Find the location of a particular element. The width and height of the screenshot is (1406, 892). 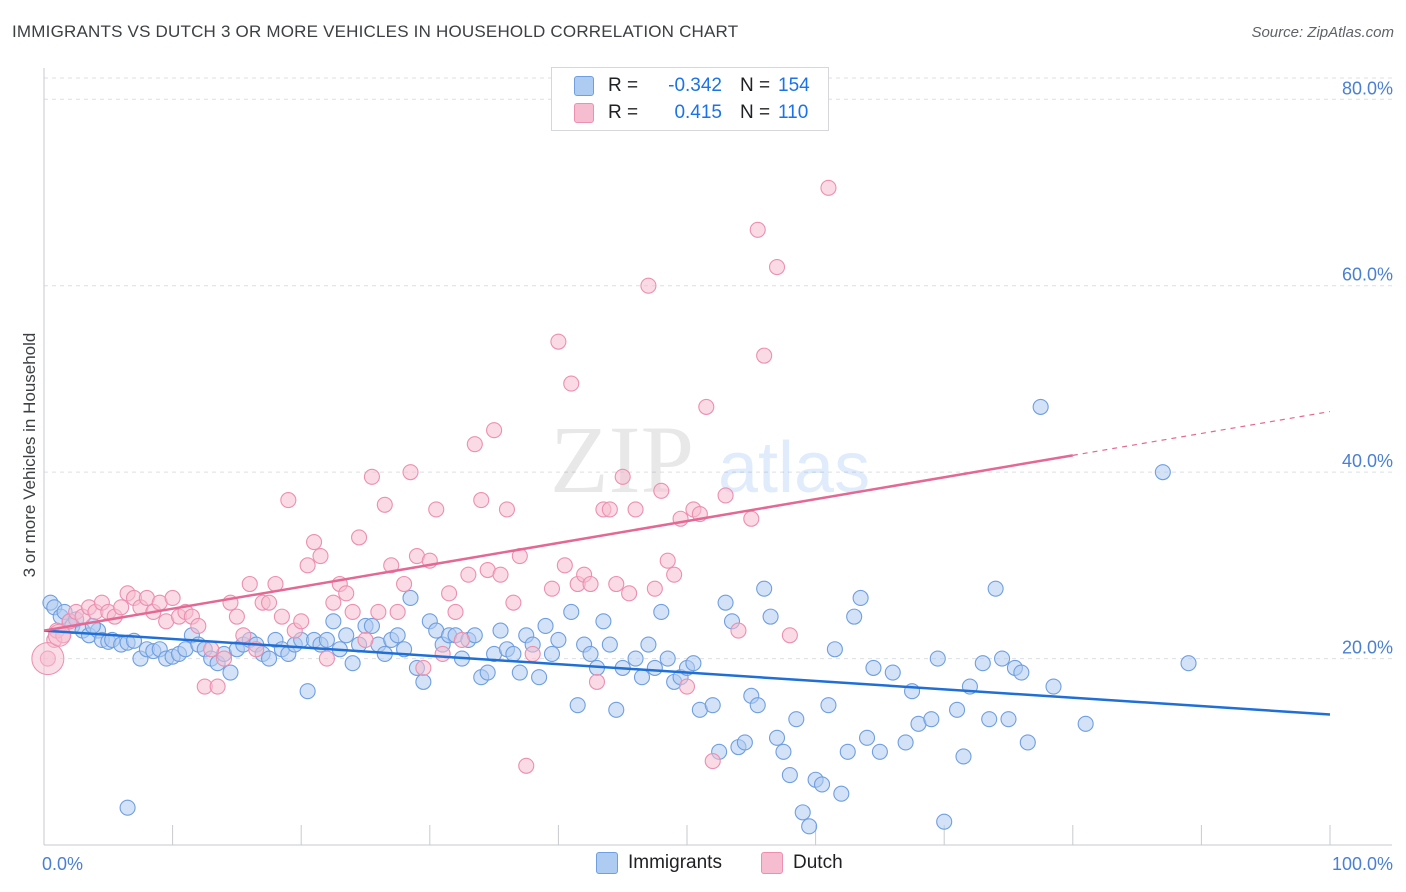

r-value: 0.415 is located at coordinates (698, 112).